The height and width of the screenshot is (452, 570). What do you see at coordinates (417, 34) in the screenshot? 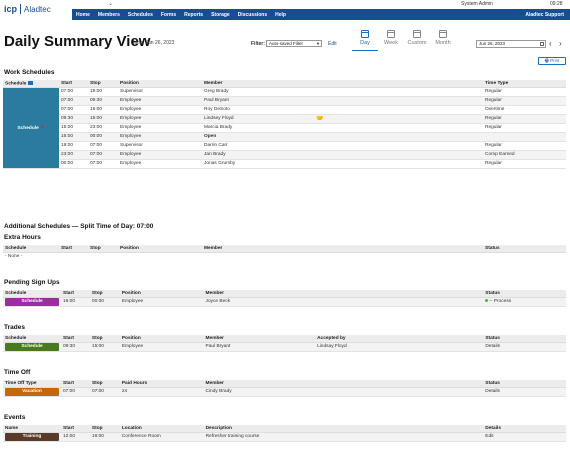
I see `calendar-custom-icon` at bounding box center [417, 34].